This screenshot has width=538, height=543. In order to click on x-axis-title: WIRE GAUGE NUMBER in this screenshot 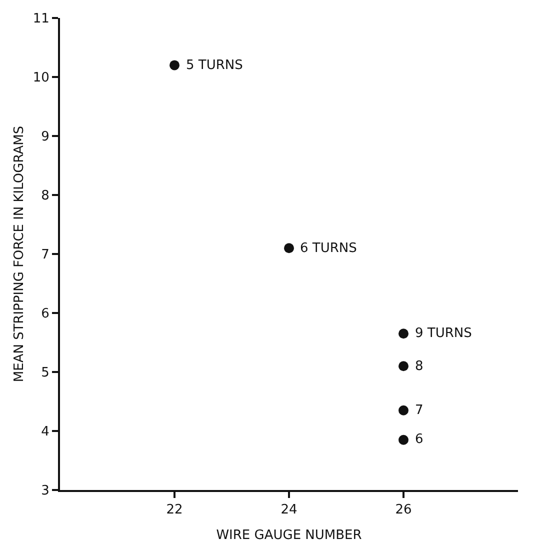, I will do `click(289, 535)`.